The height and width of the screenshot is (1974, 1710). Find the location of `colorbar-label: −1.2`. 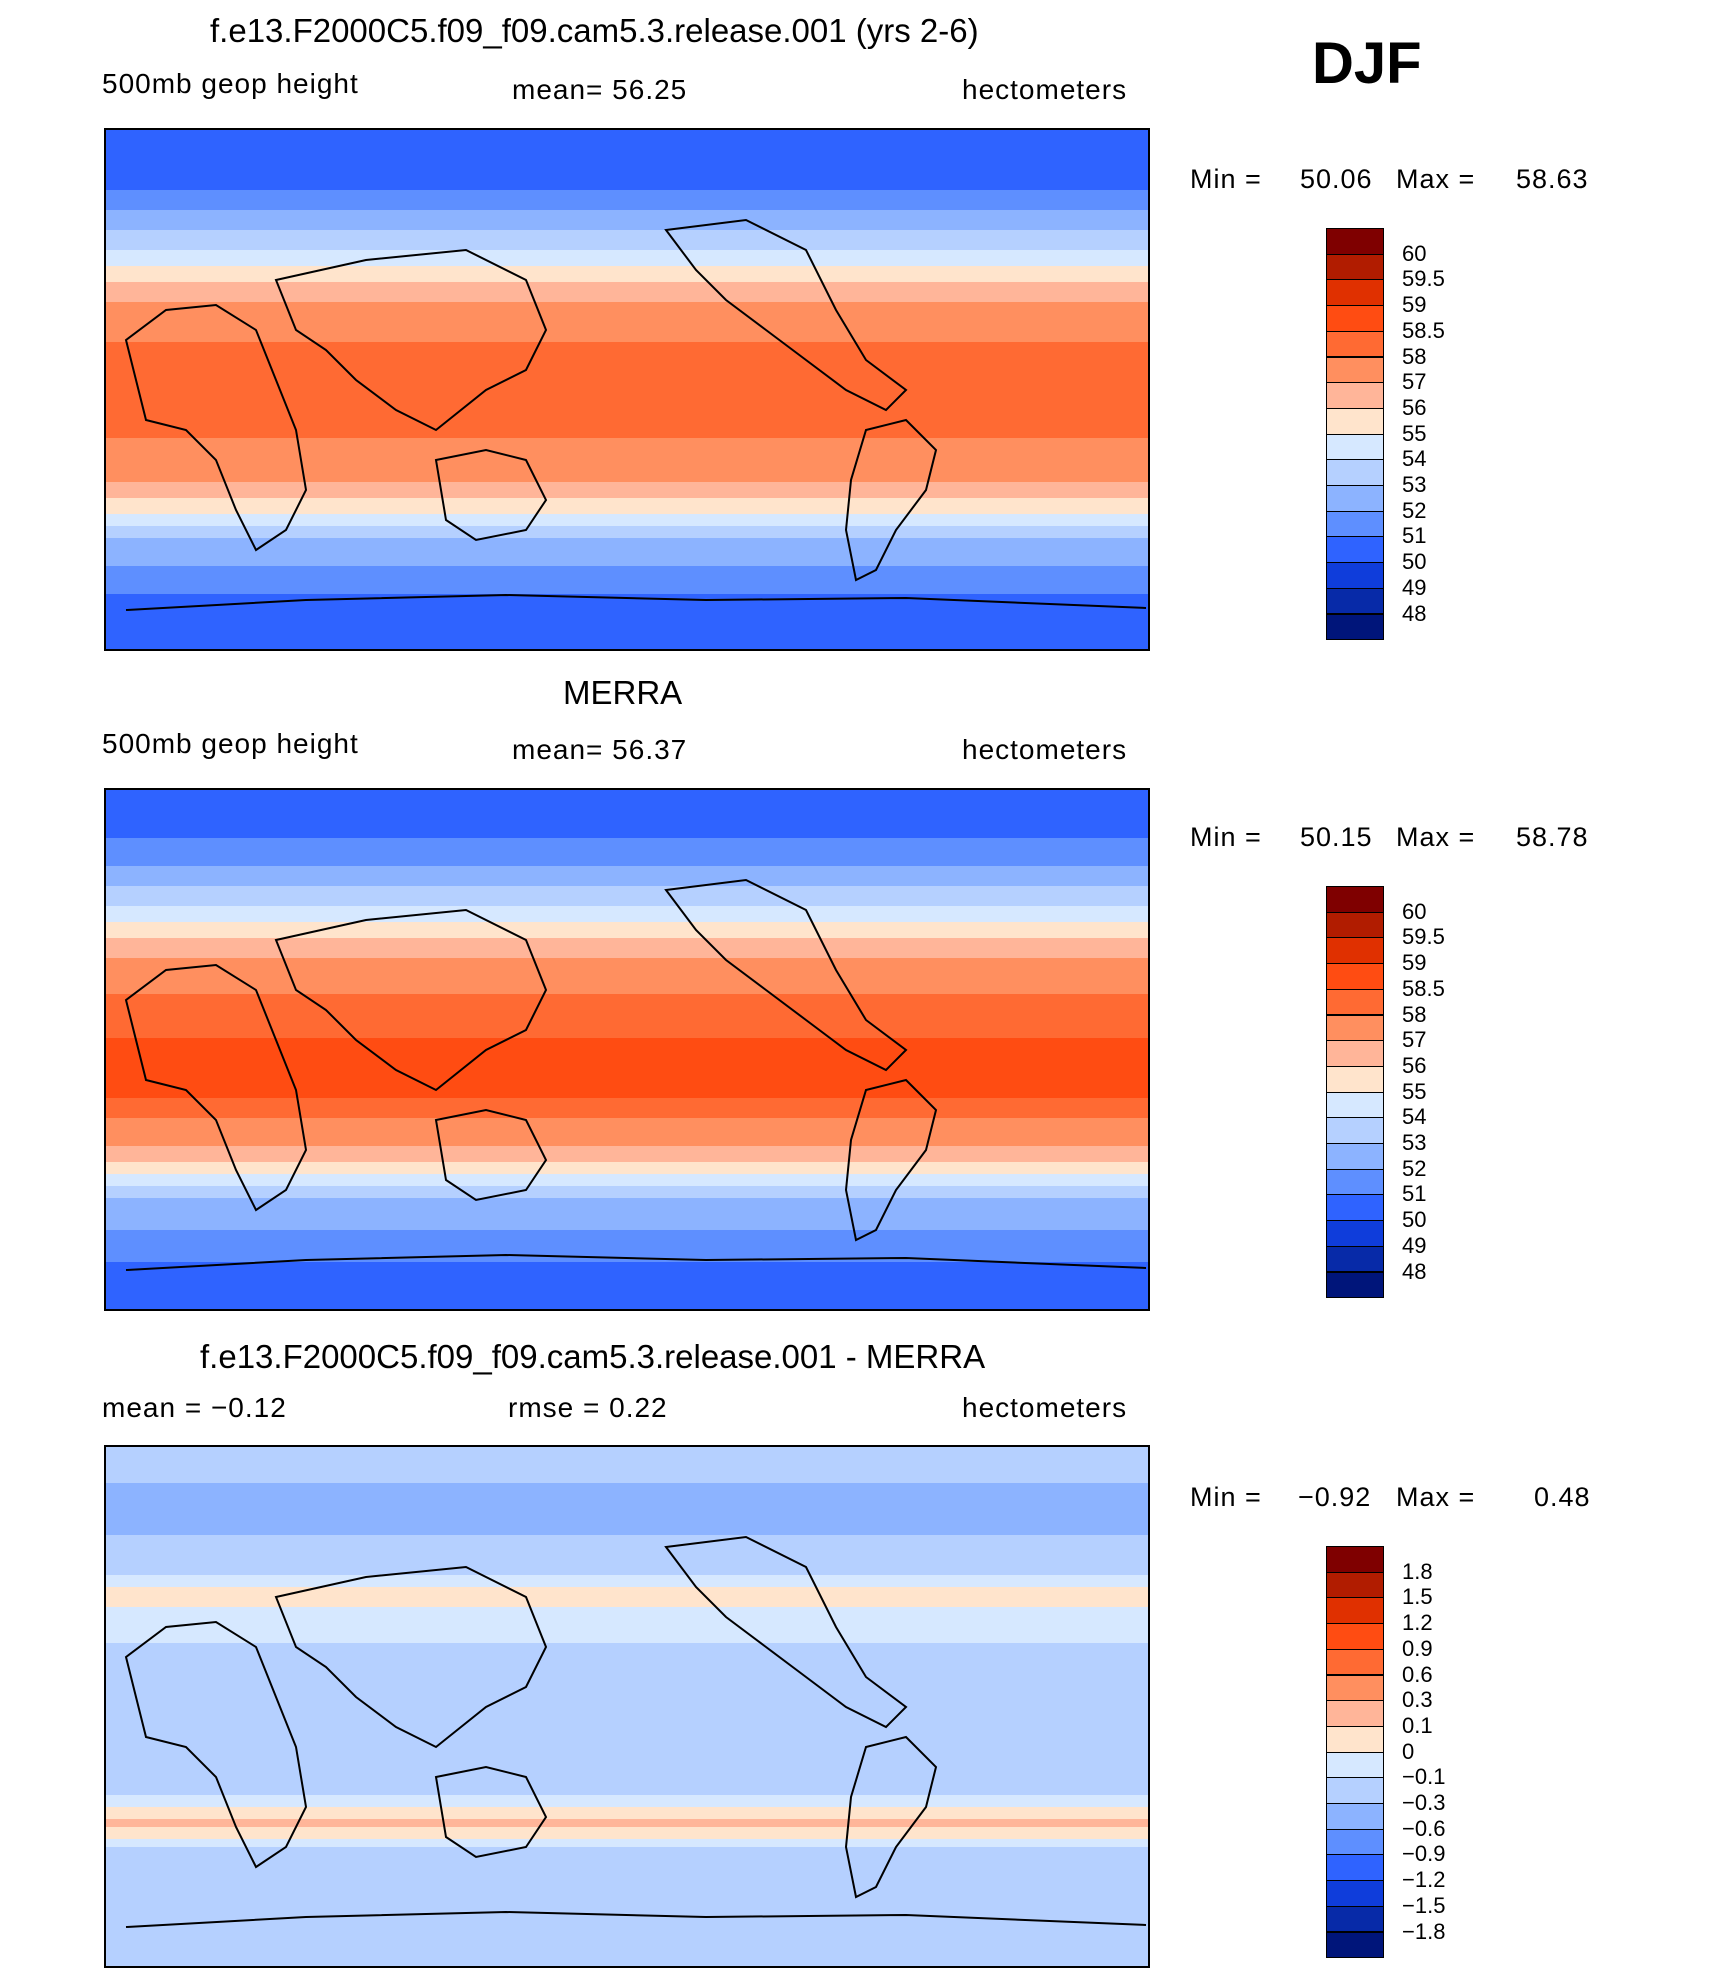

colorbar-label: −1.2 is located at coordinates (1424, 1880).